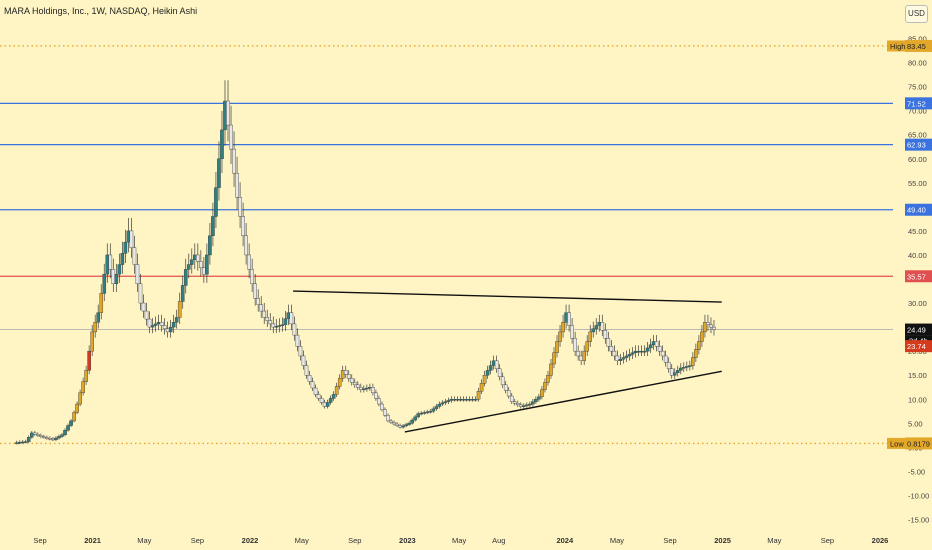 The image size is (932, 550). Describe the element at coordinates (507, 296) in the screenshot. I see `trendline` at that location.